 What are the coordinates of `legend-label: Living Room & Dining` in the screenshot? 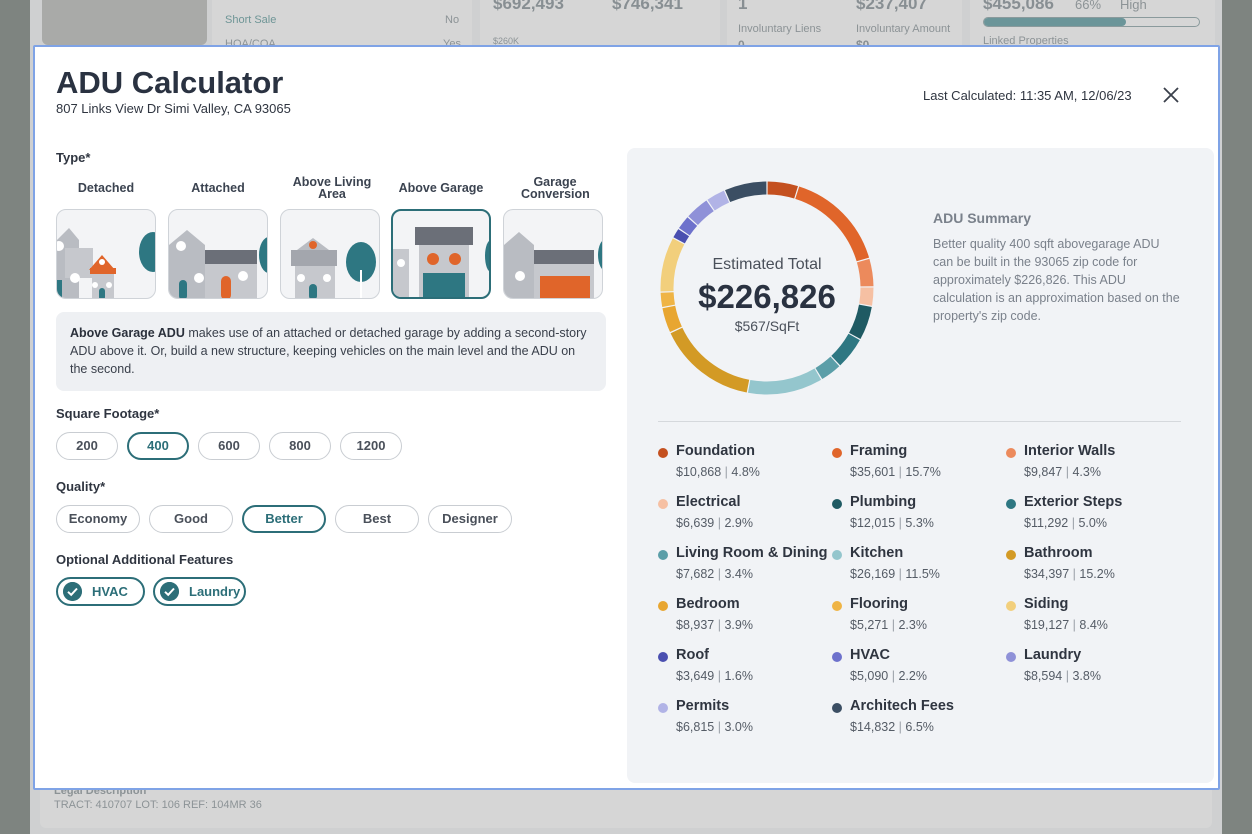 It's located at (752, 553).